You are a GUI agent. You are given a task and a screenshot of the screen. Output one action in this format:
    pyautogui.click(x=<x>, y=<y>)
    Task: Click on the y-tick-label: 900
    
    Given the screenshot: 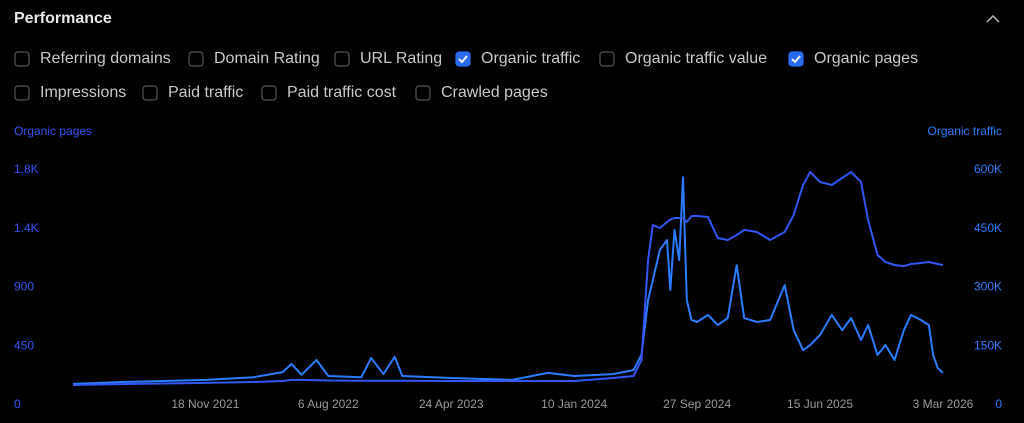 What is the action you would take?
    pyautogui.click(x=24, y=287)
    